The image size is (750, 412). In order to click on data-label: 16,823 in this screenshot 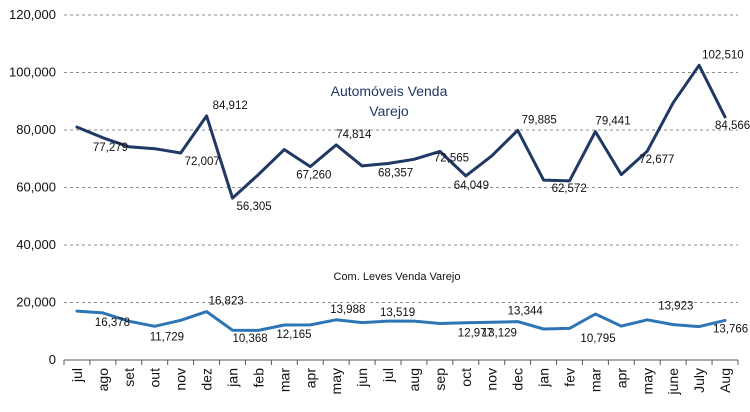, I will do `click(226, 302)`.